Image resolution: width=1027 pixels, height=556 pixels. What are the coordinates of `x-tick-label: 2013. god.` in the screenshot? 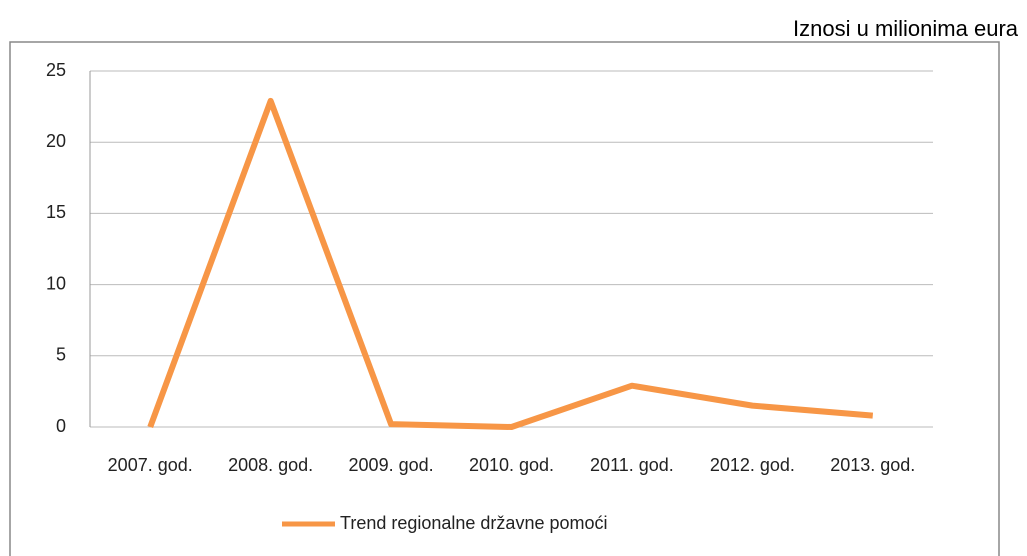 It's located at (872, 465).